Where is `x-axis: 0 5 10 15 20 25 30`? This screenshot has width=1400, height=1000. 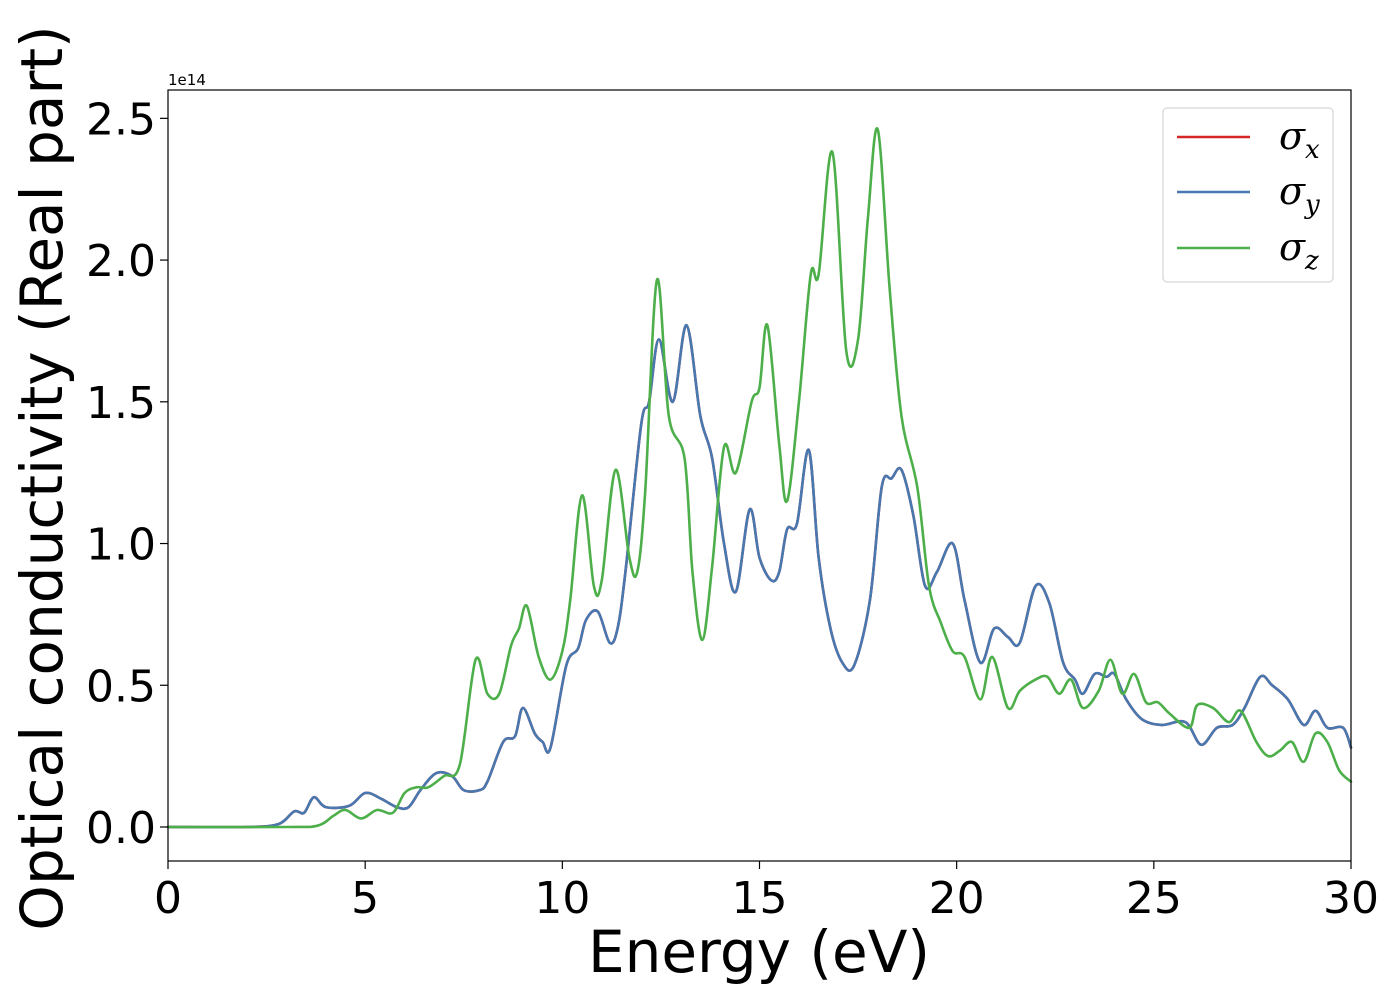
x-axis: 0 5 10 15 20 25 30 is located at coordinates (766, 892).